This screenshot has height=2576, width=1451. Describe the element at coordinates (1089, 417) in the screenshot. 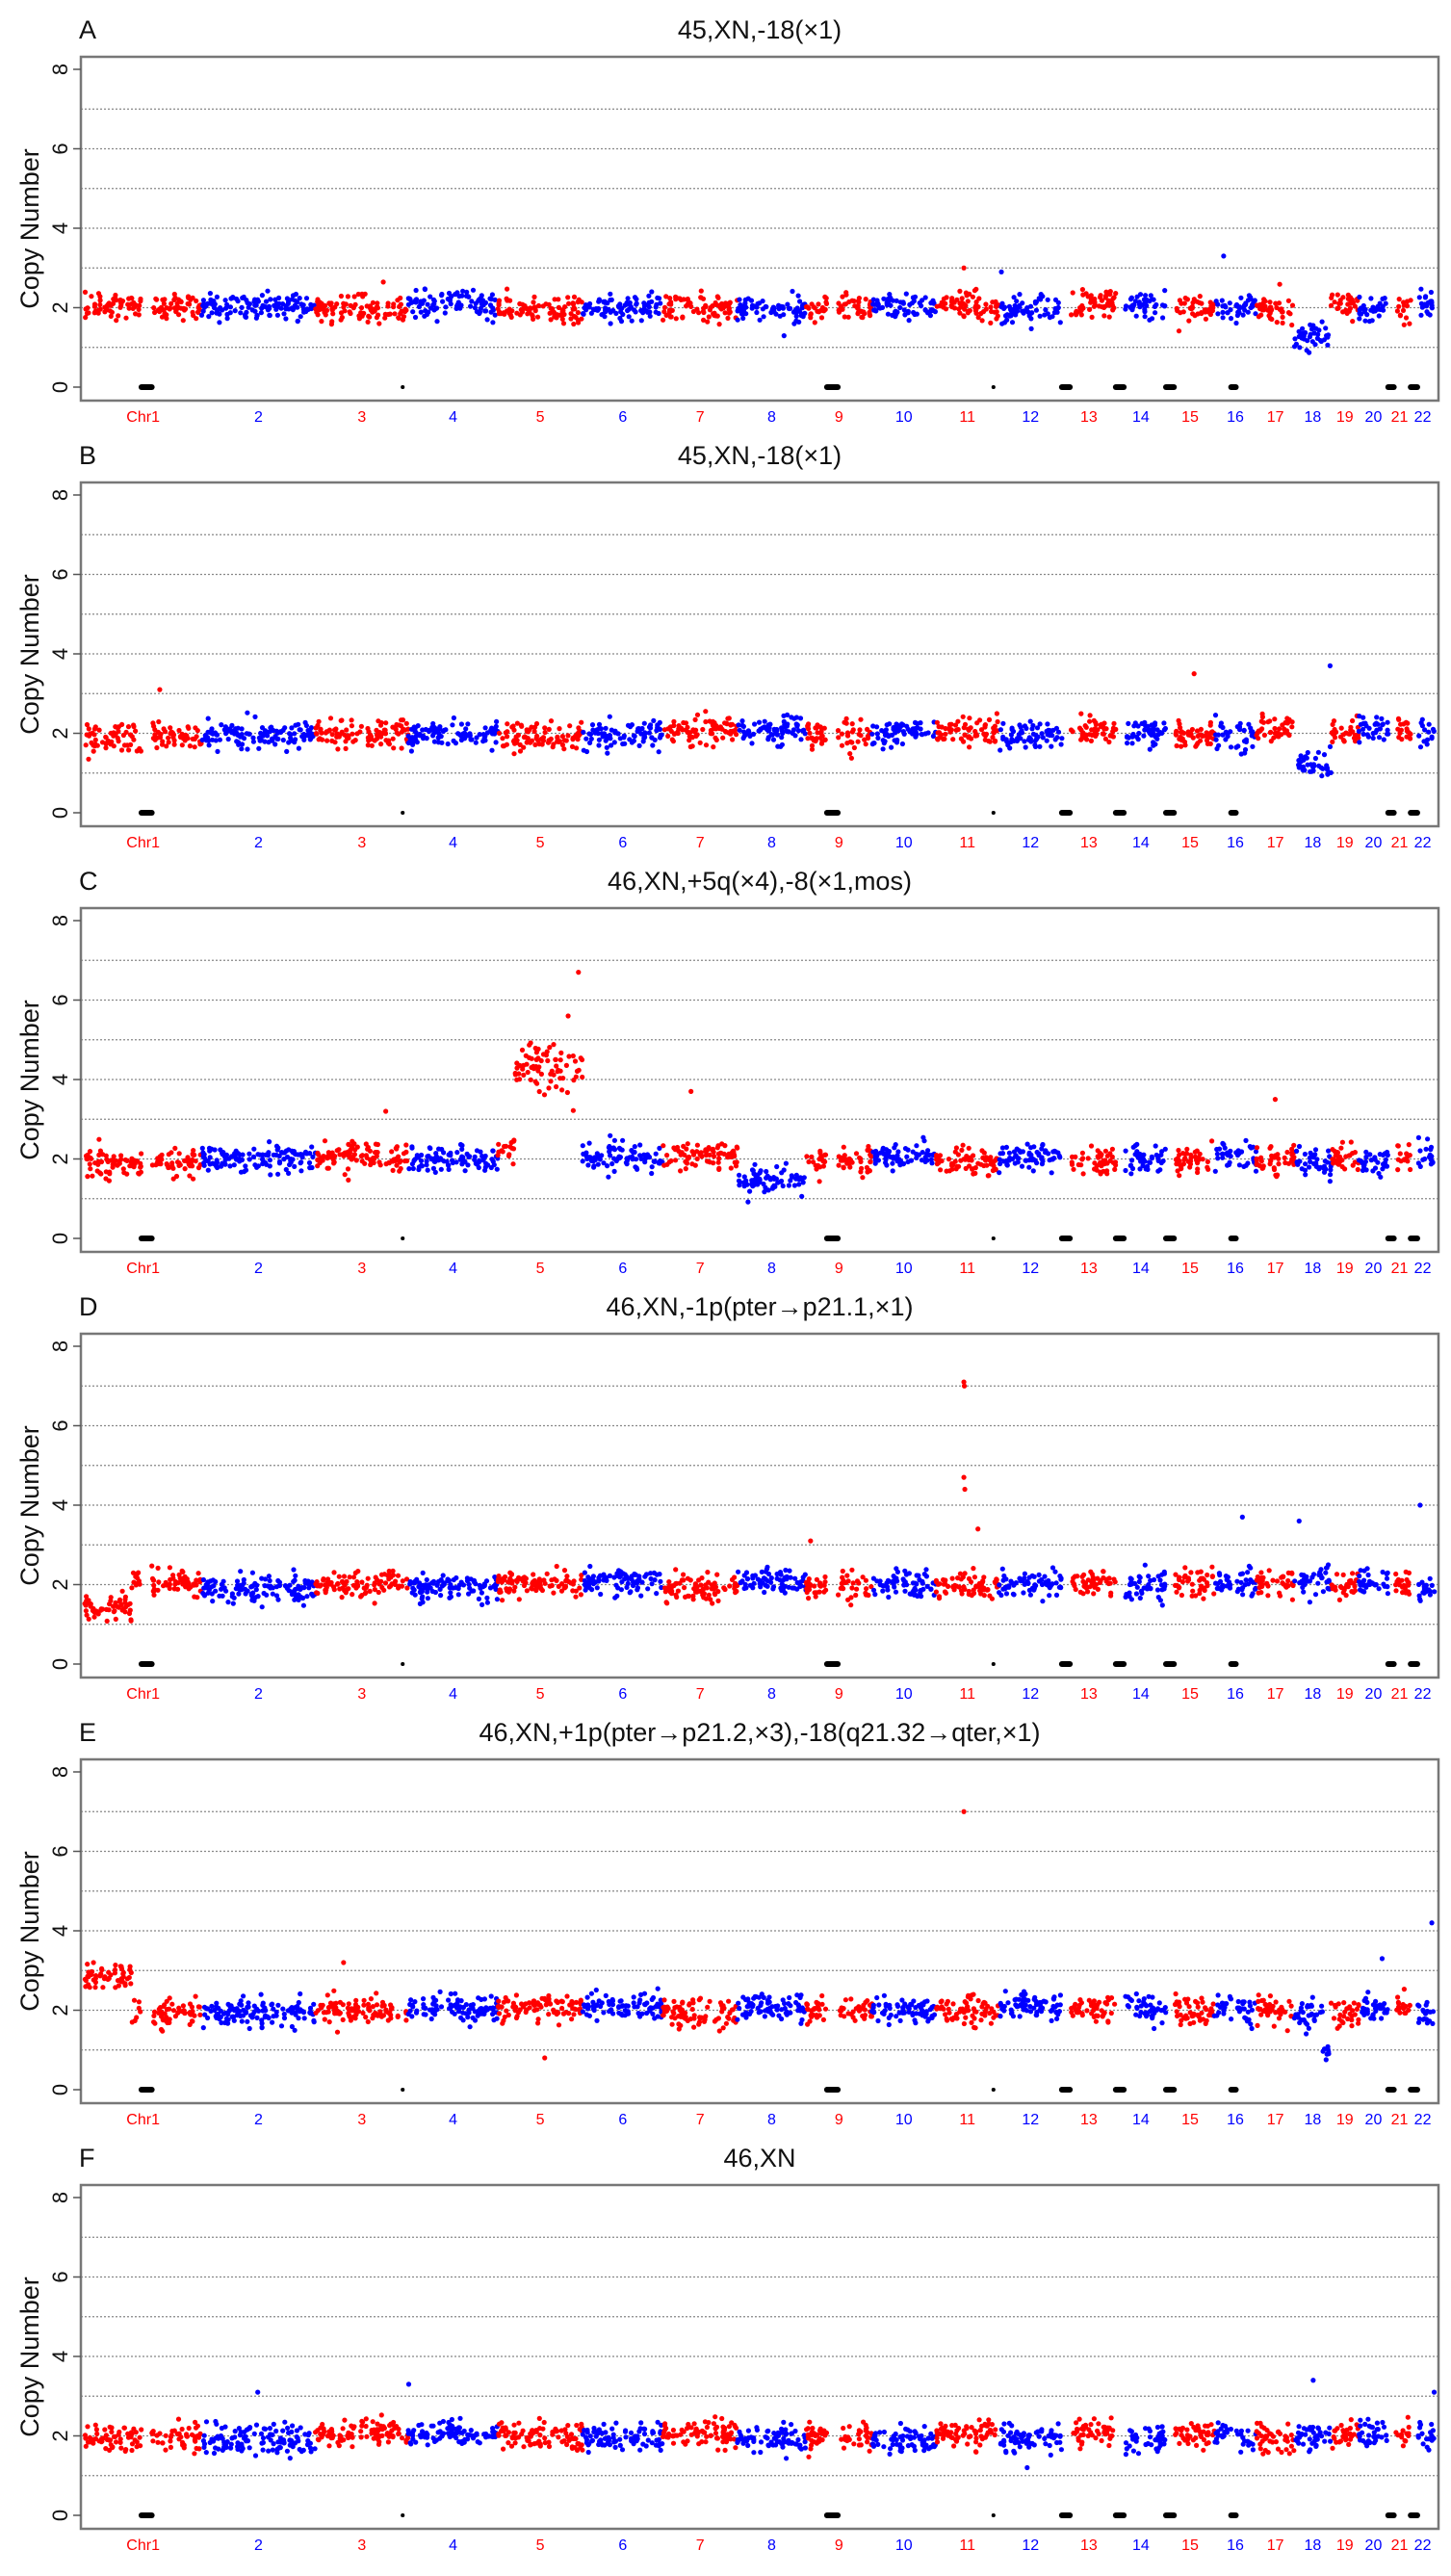

I see `chromosome-label: 13` at that location.